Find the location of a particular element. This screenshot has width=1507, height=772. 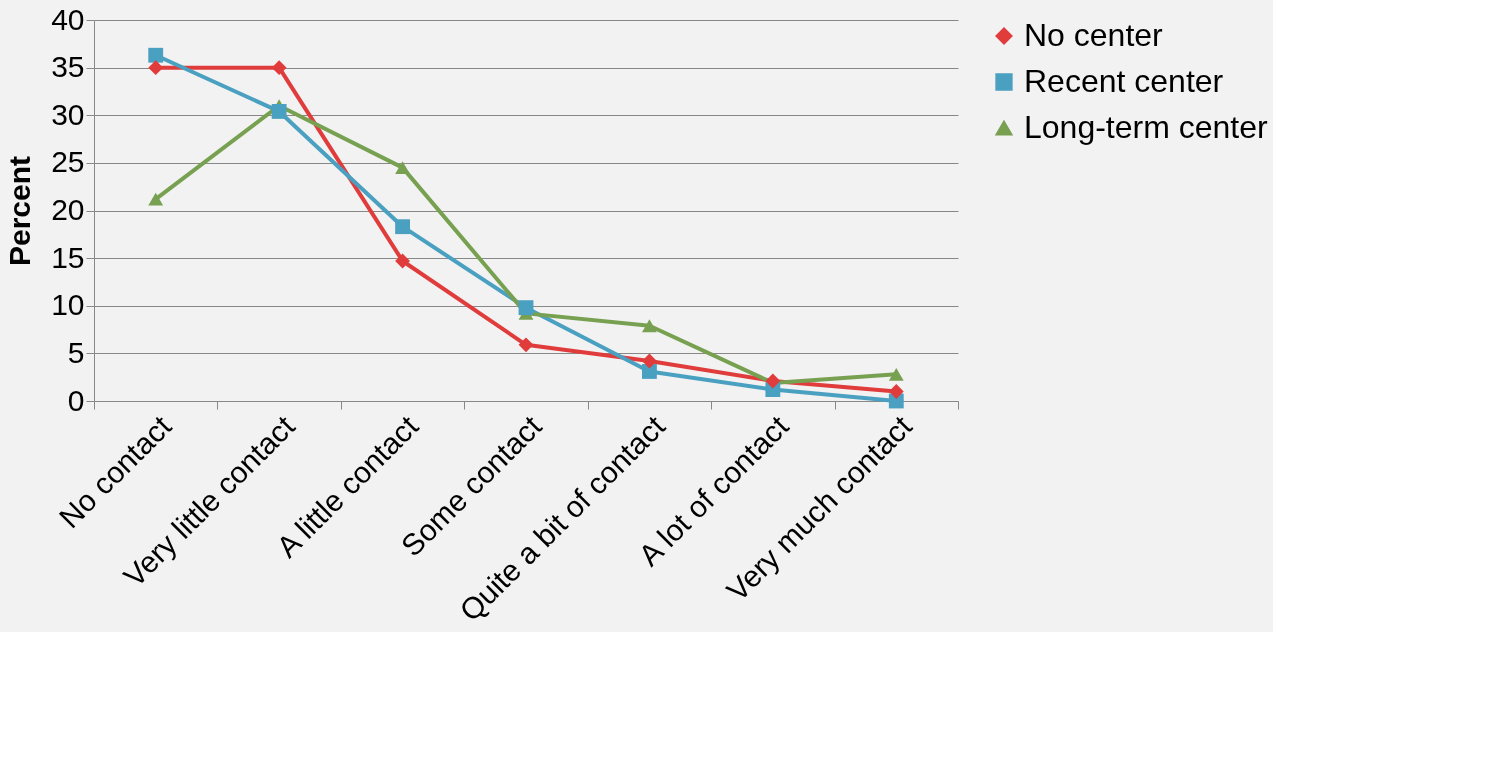

y-tick-label: 20 is located at coordinates (68, 209).